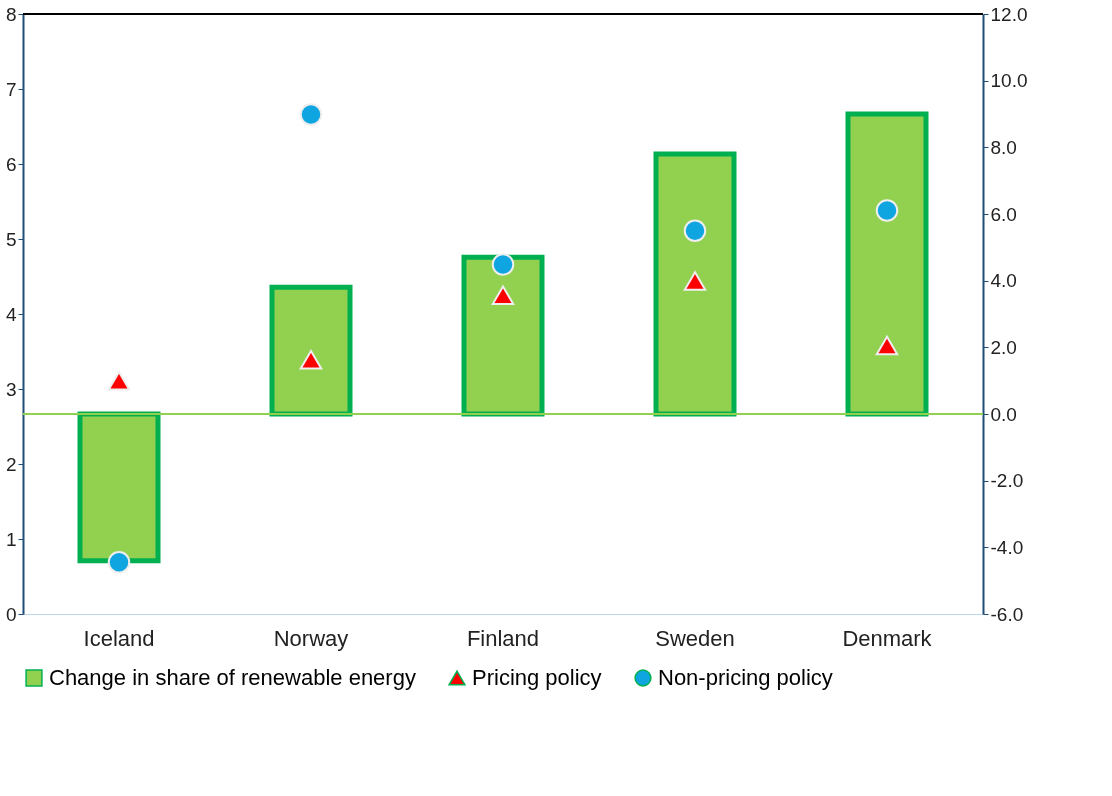 The width and height of the screenshot is (1112, 796). I want to click on y2-tick-label: 10.0, so click(1009, 81).